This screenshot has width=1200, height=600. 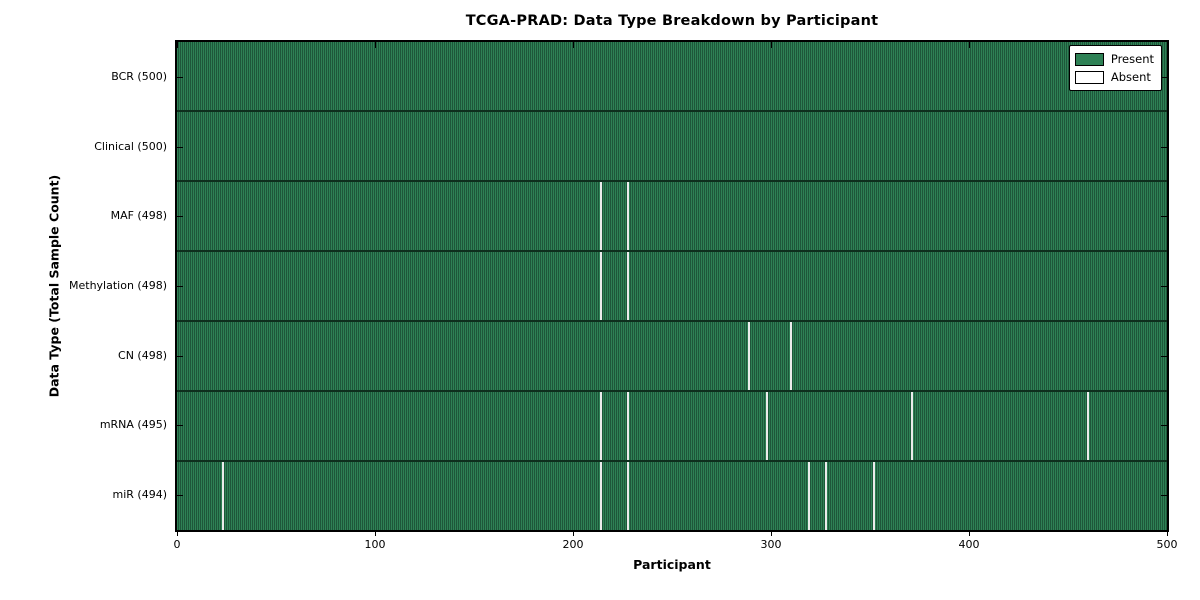 I want to click on x-tick-label: 400, so click(x=969, y=544).